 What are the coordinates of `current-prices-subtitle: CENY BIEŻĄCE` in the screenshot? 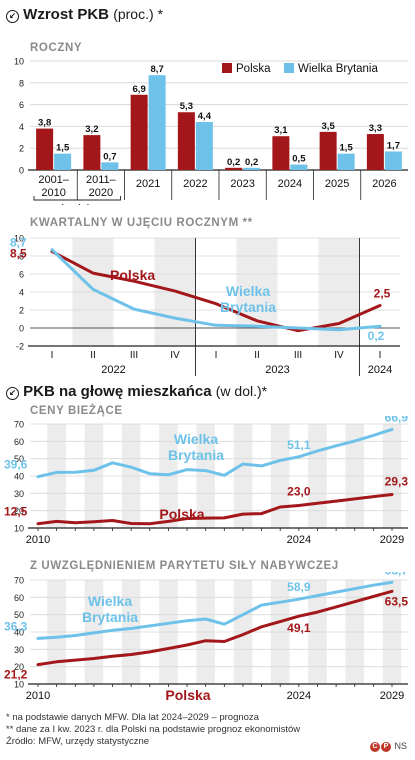 It's located at (76, 411).